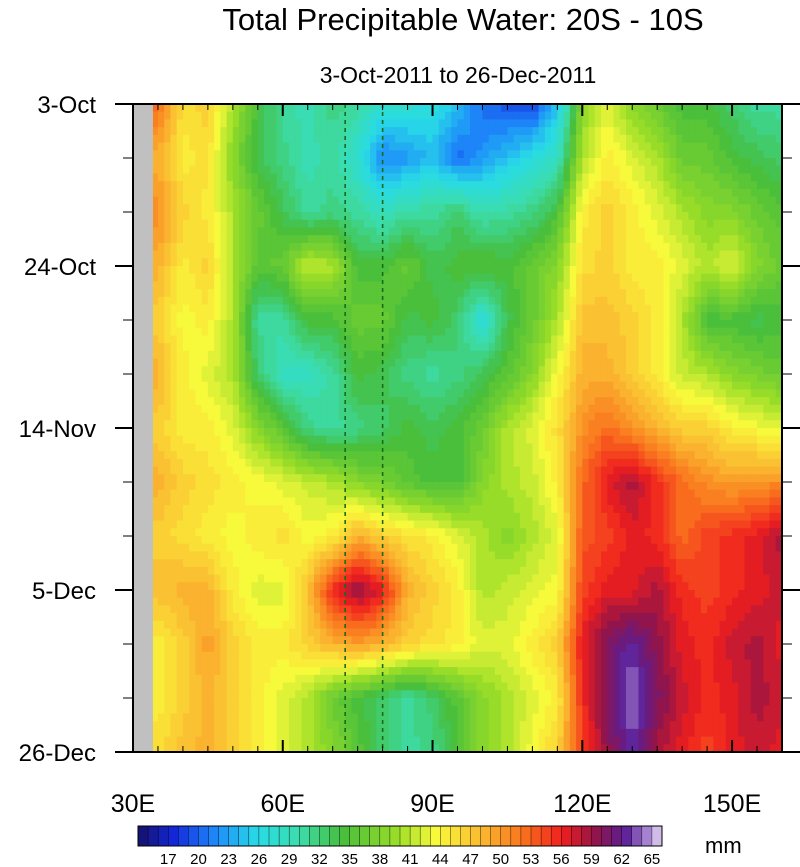  I want to click on x-tick-label: 90E, so click(432, 804).